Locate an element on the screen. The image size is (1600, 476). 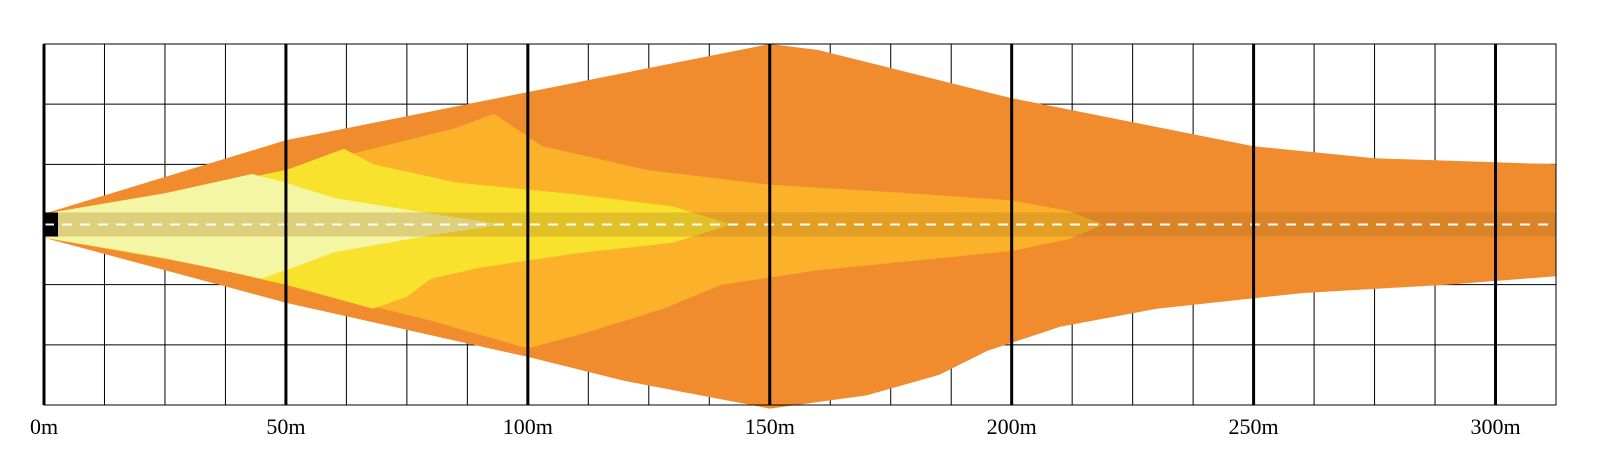
x-tick-label: 50m is located at coordinates (285, 426).